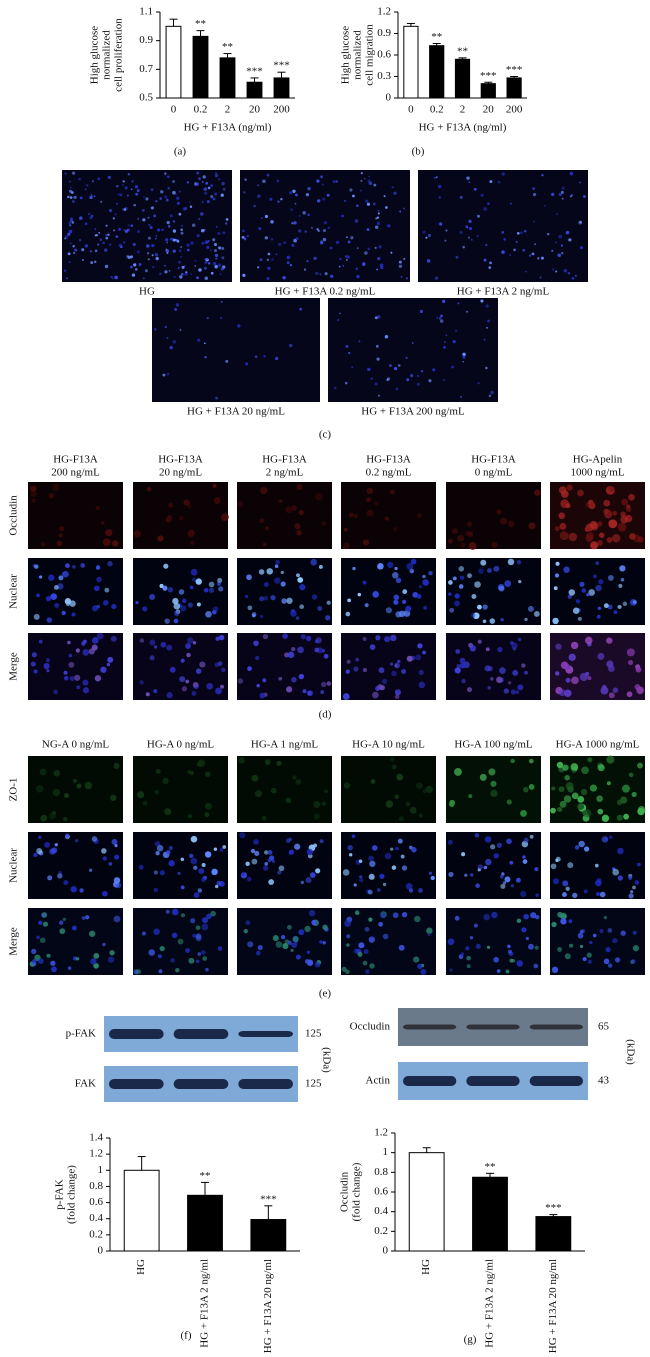 The width and height of the screenshot is (650, 1357). Describe the element at coordinates (325, 435) in the screenshot. I see `caption: (c)` at that location.